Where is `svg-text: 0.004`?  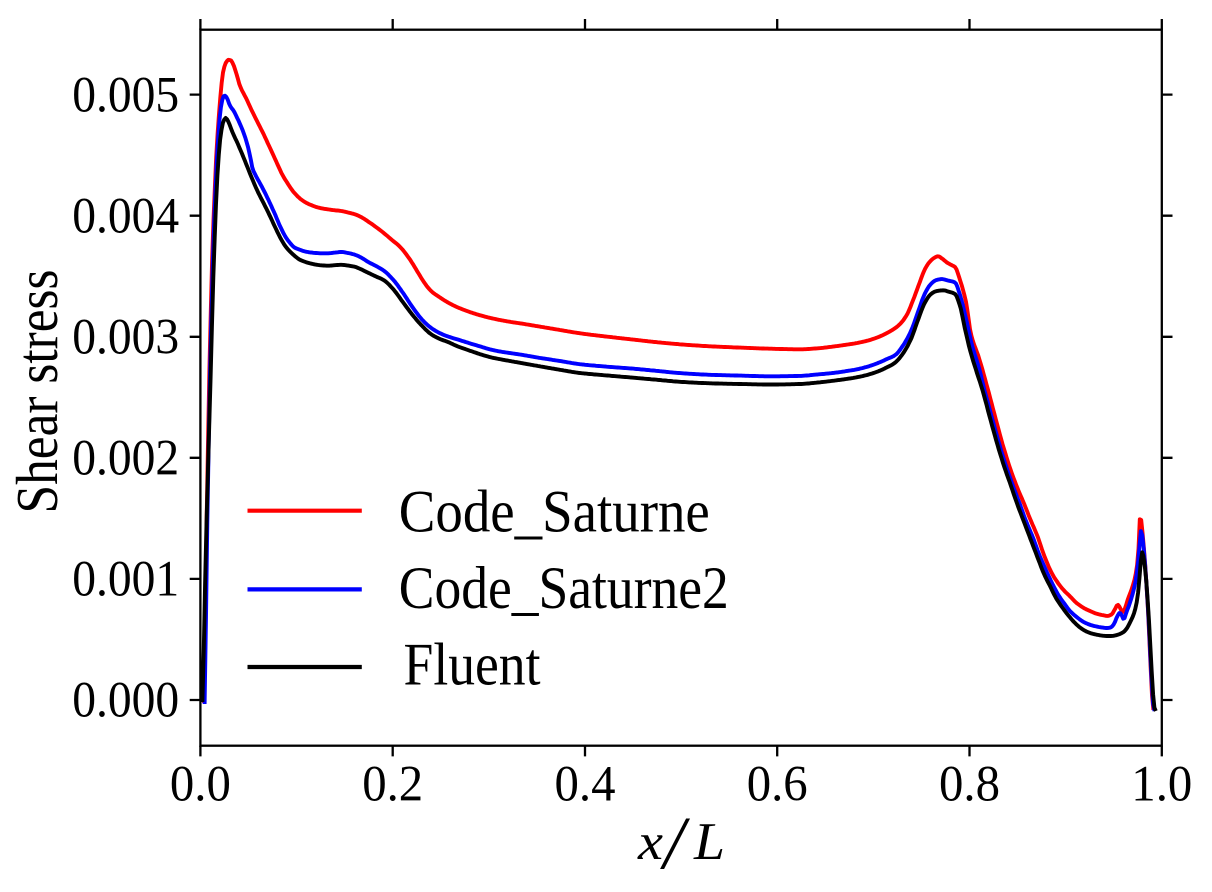 svg-text: 0.004 is located at coordinates (125, 215).